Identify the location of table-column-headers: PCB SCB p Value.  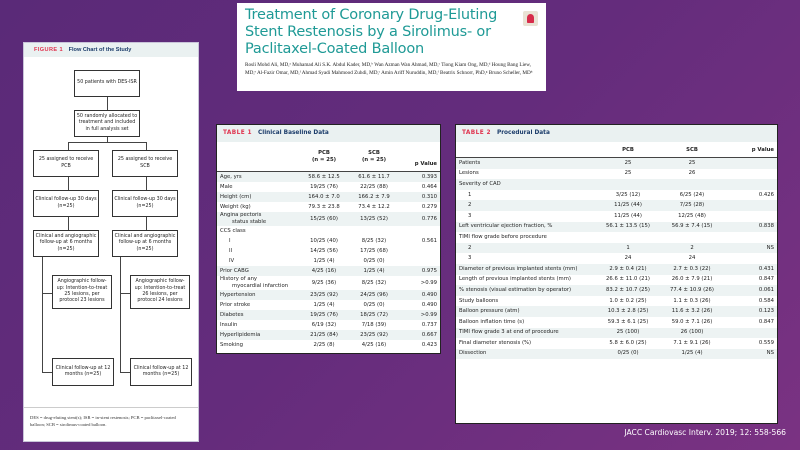
(616, 150).